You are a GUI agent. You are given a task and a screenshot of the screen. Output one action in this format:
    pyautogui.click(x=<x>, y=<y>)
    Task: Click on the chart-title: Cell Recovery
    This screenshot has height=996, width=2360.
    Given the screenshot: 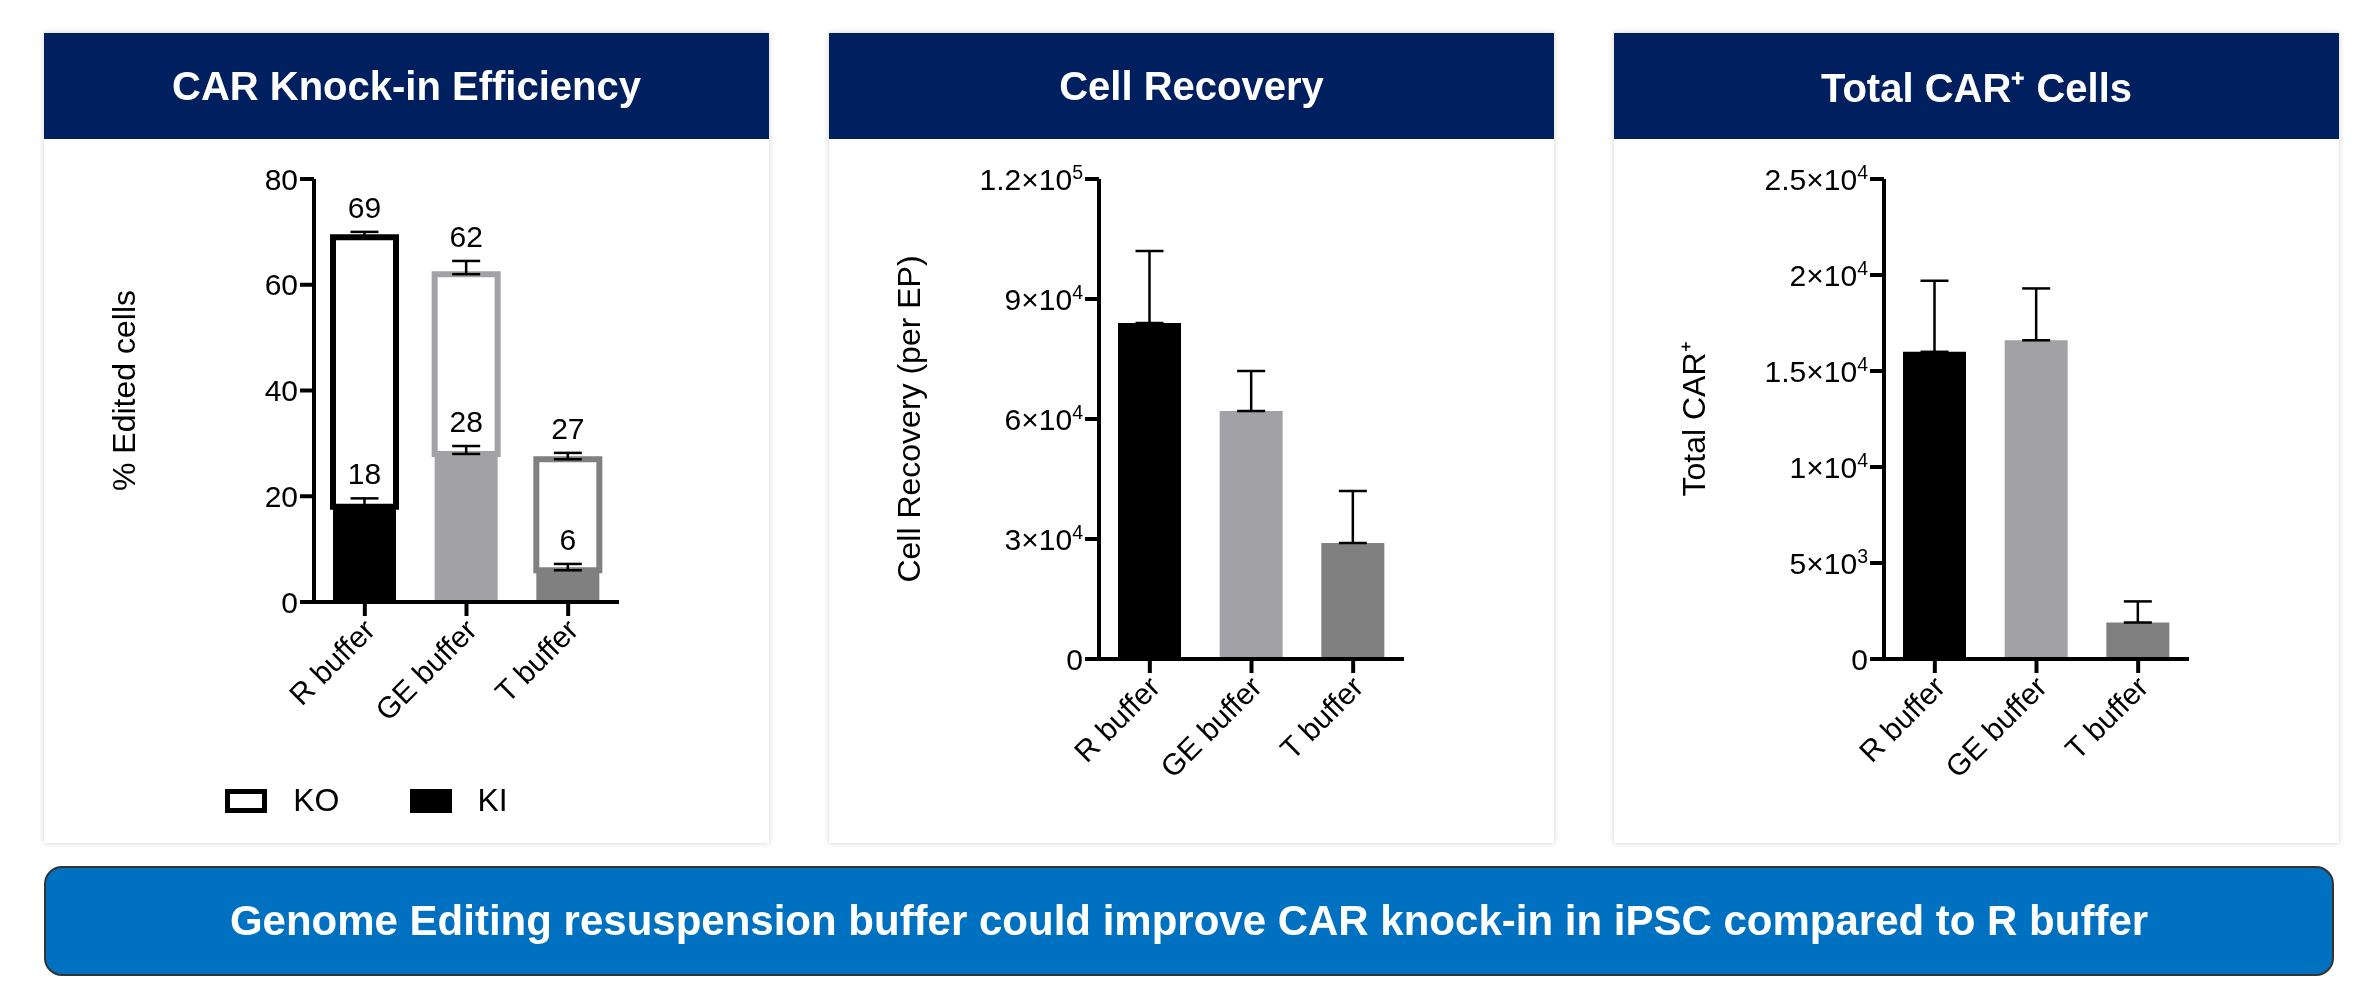 What is the action you would take?
    pyautogui.click(x=1191, y=86)
    